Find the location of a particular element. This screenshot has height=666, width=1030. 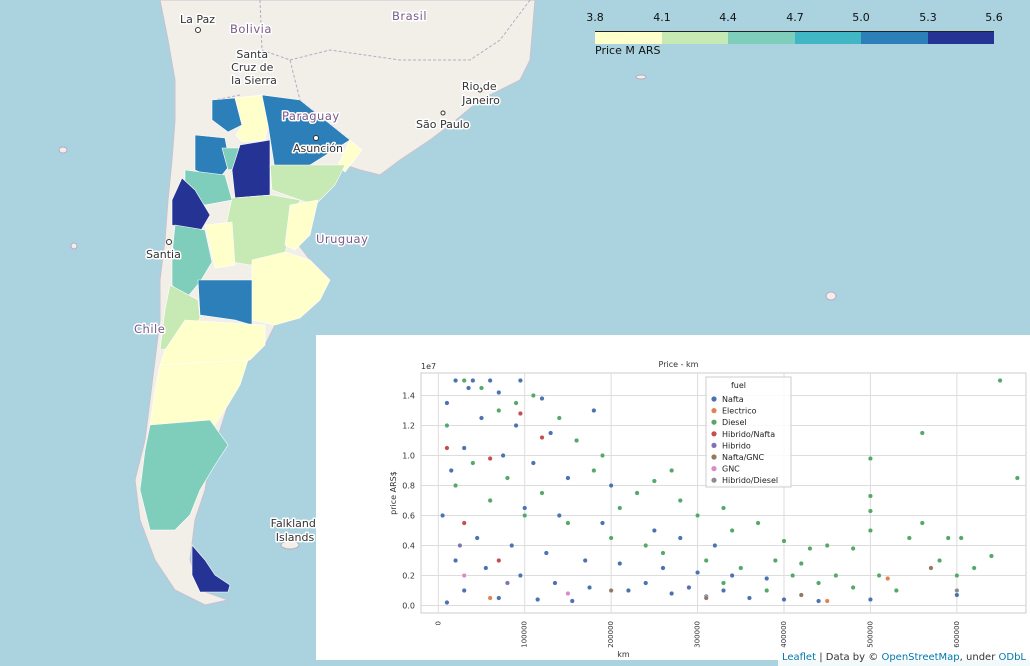

y-axis-label: price ARS$ is located at coordinates (393, 493).